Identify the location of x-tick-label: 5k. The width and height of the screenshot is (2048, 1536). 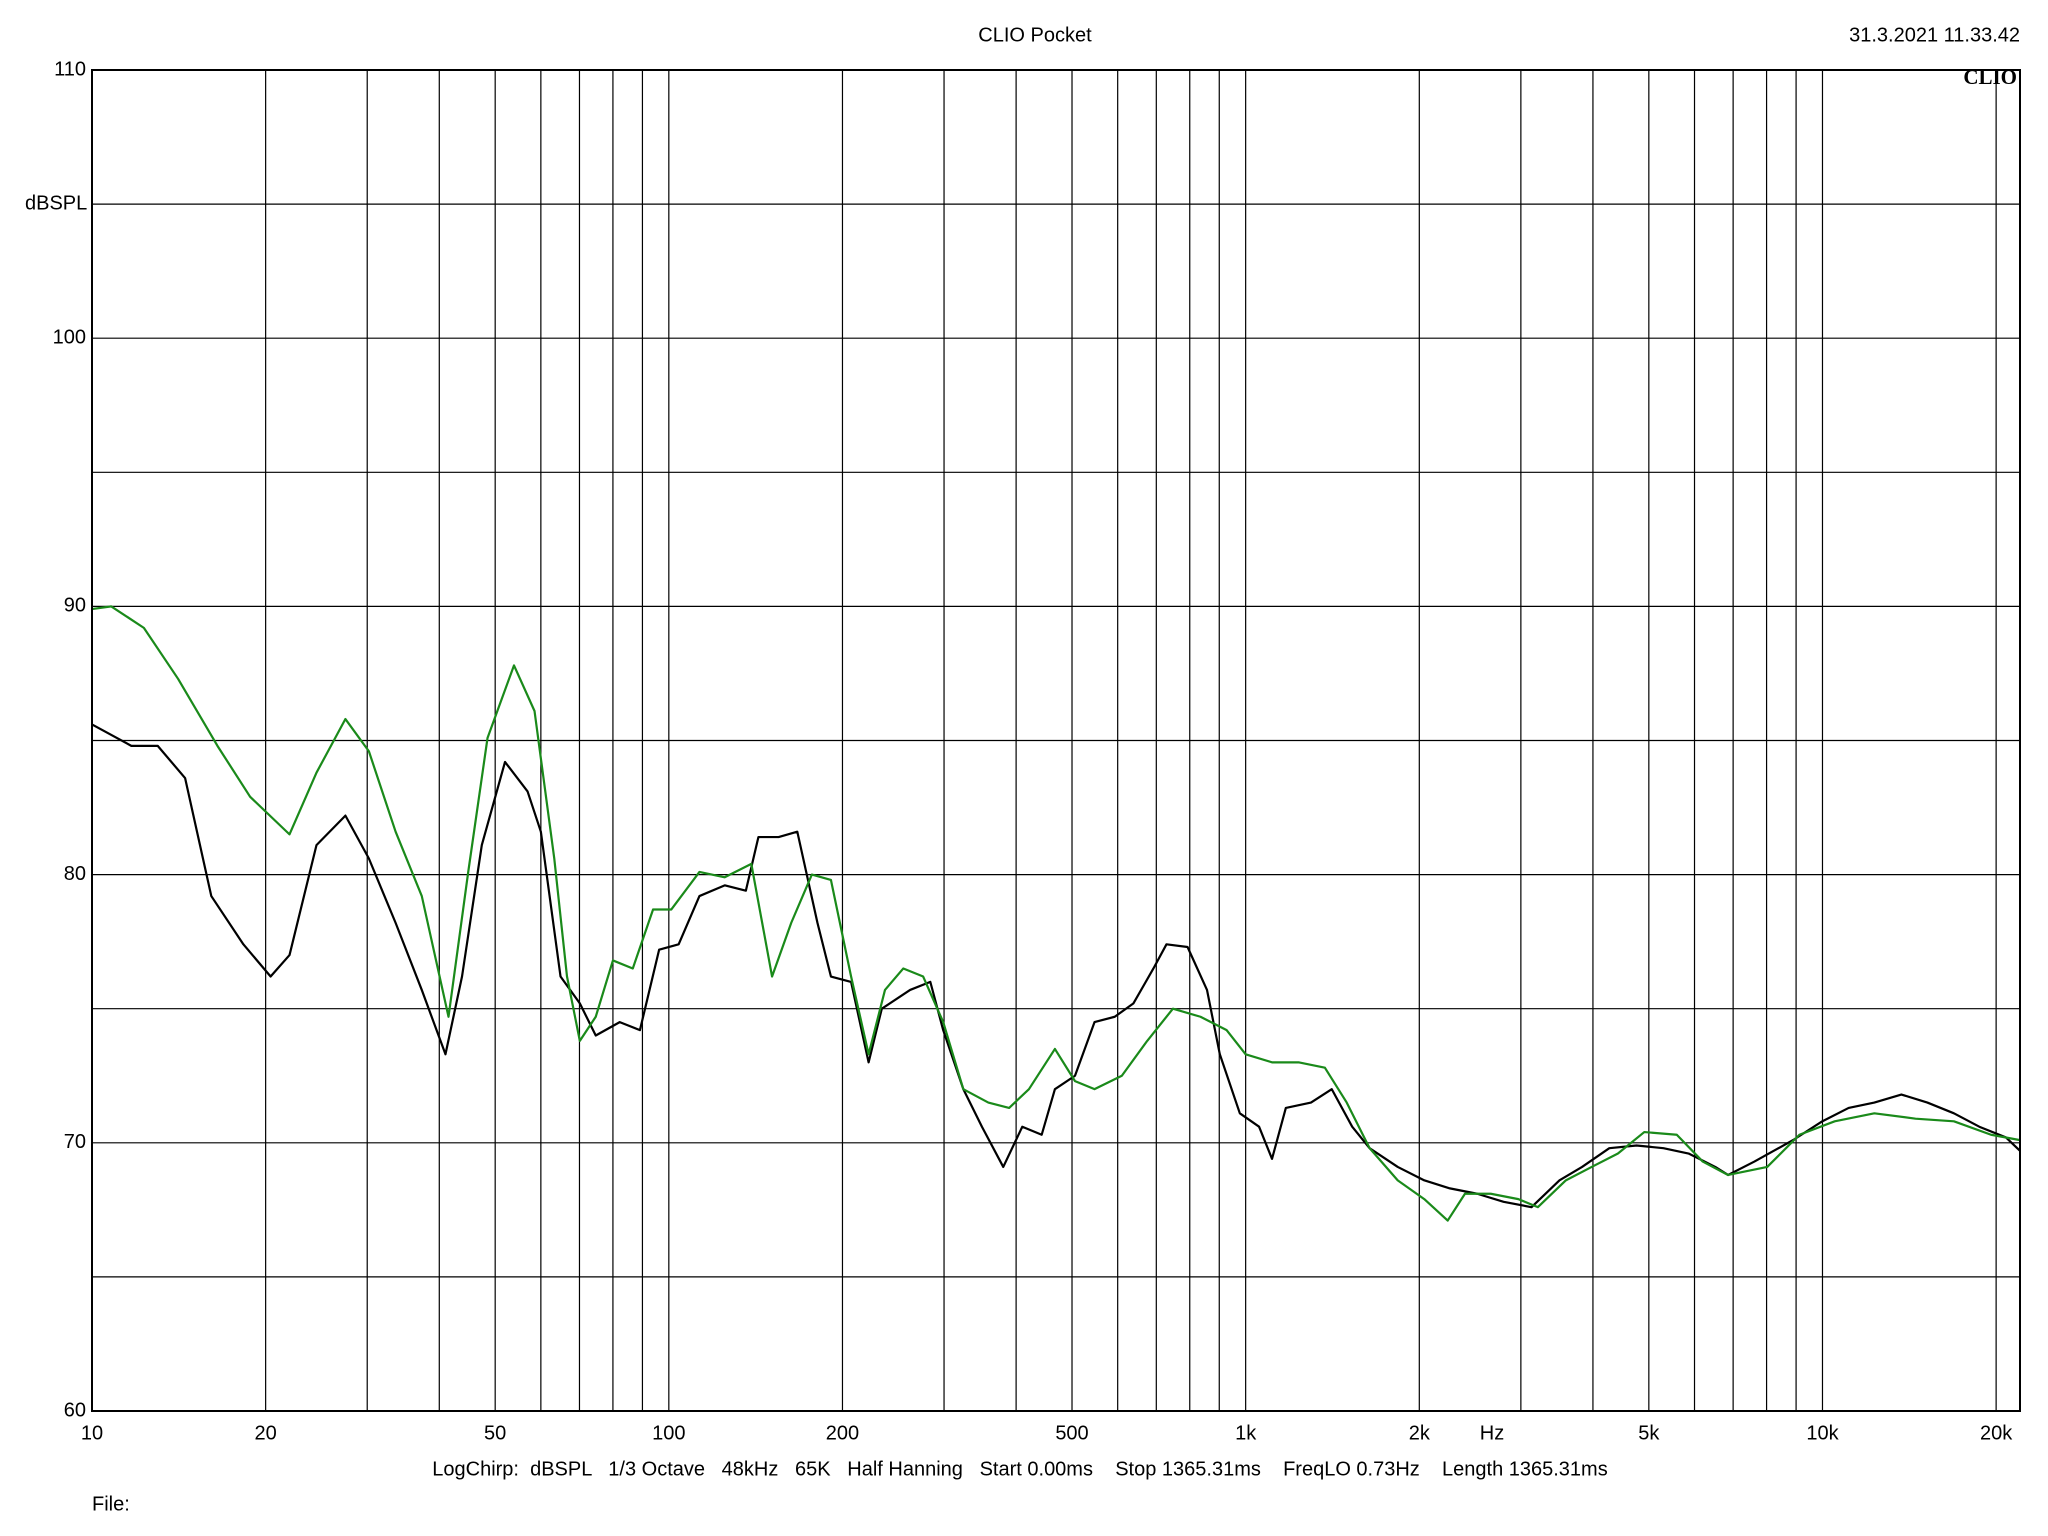
(1649, 1433).